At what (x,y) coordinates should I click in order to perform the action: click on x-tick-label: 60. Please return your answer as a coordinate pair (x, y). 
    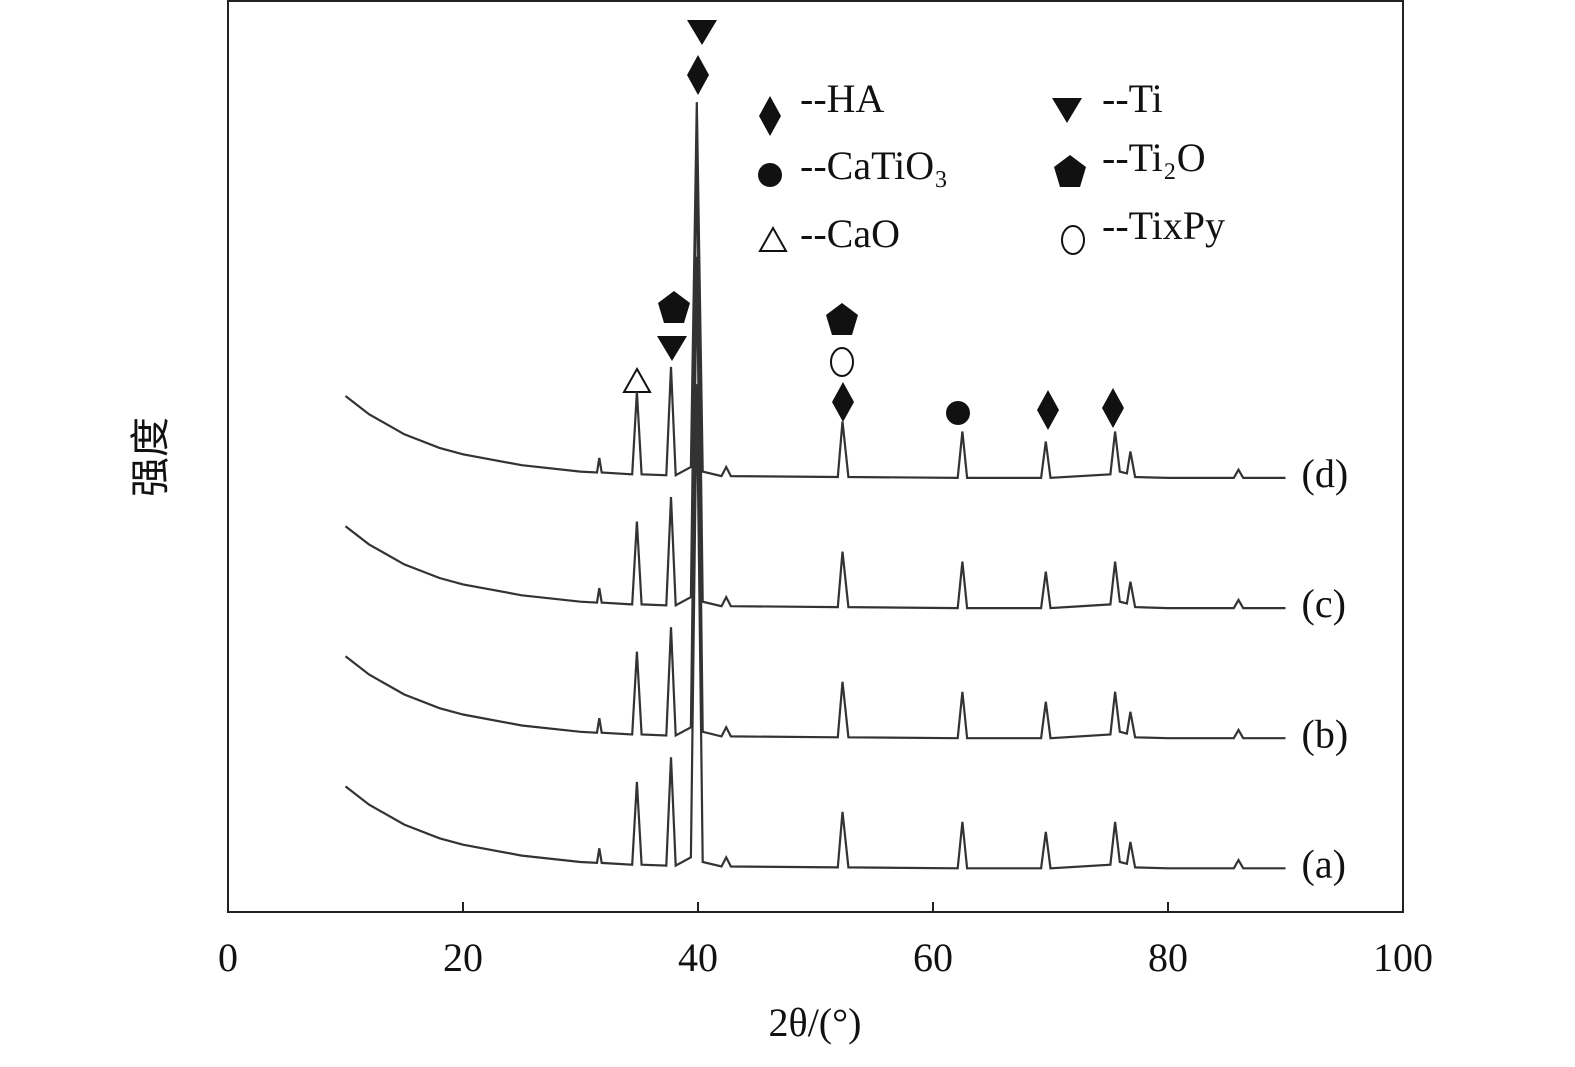
    Looking at the image, I should click on (933, 957).